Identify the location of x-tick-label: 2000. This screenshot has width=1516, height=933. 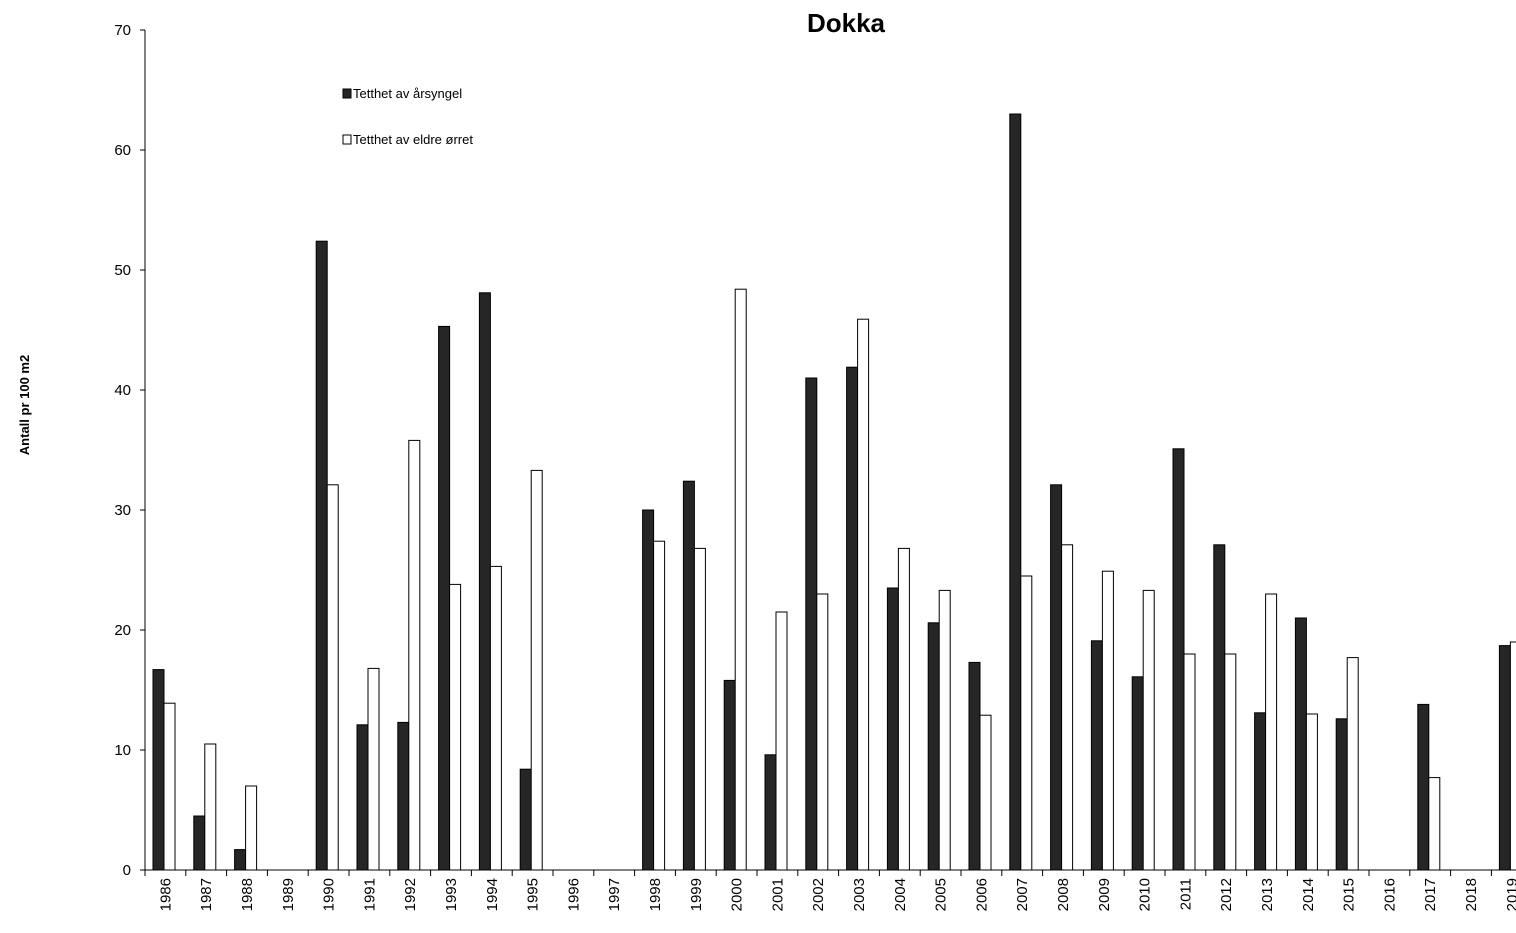
(737, 894).